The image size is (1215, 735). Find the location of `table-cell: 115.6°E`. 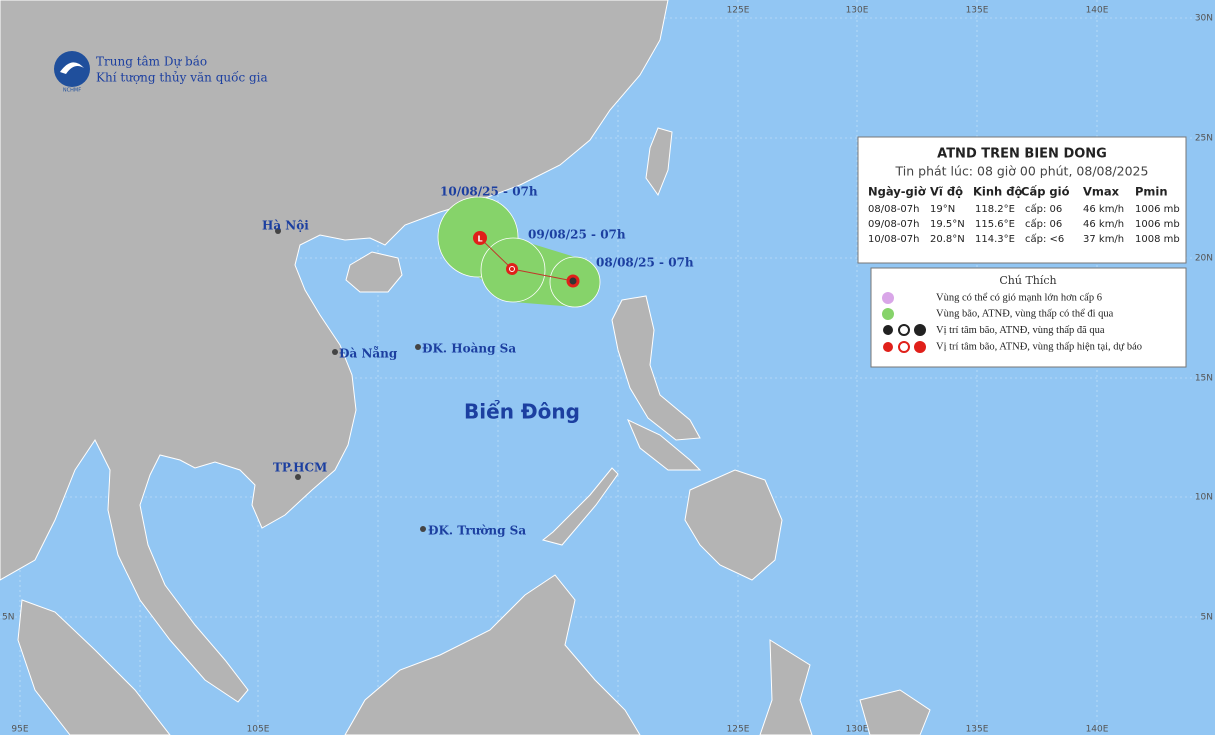

table-cell: 115.6°E is located at coordinates (995, 224).